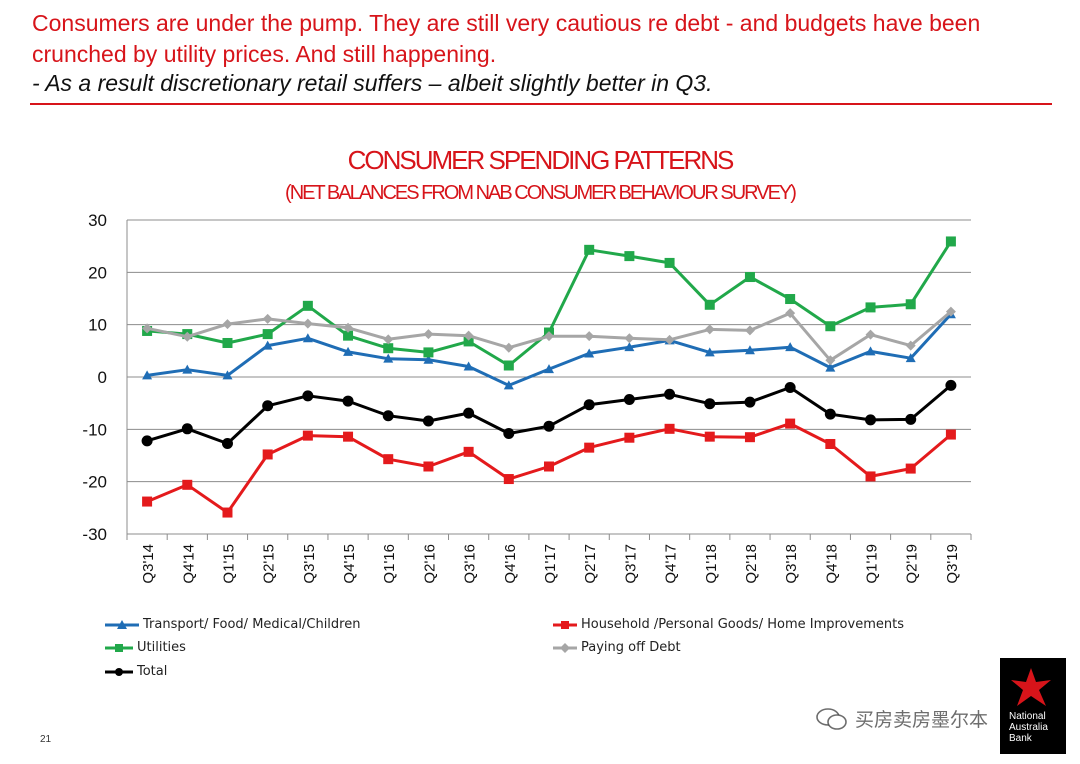  What do you see at coordinates (922, 720) in the screenshot?
I see `watermark-text: 买房卖房墨尔本` at bounding box center [922, 720].